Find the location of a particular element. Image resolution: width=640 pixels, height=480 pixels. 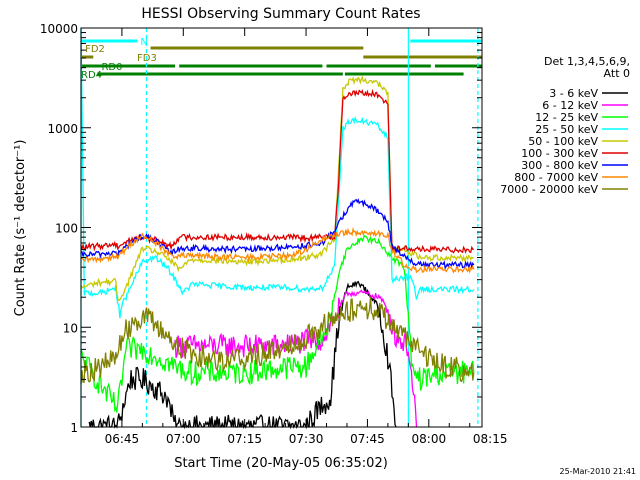

y-tick-label: 10 is located at coordinates (70, 328).